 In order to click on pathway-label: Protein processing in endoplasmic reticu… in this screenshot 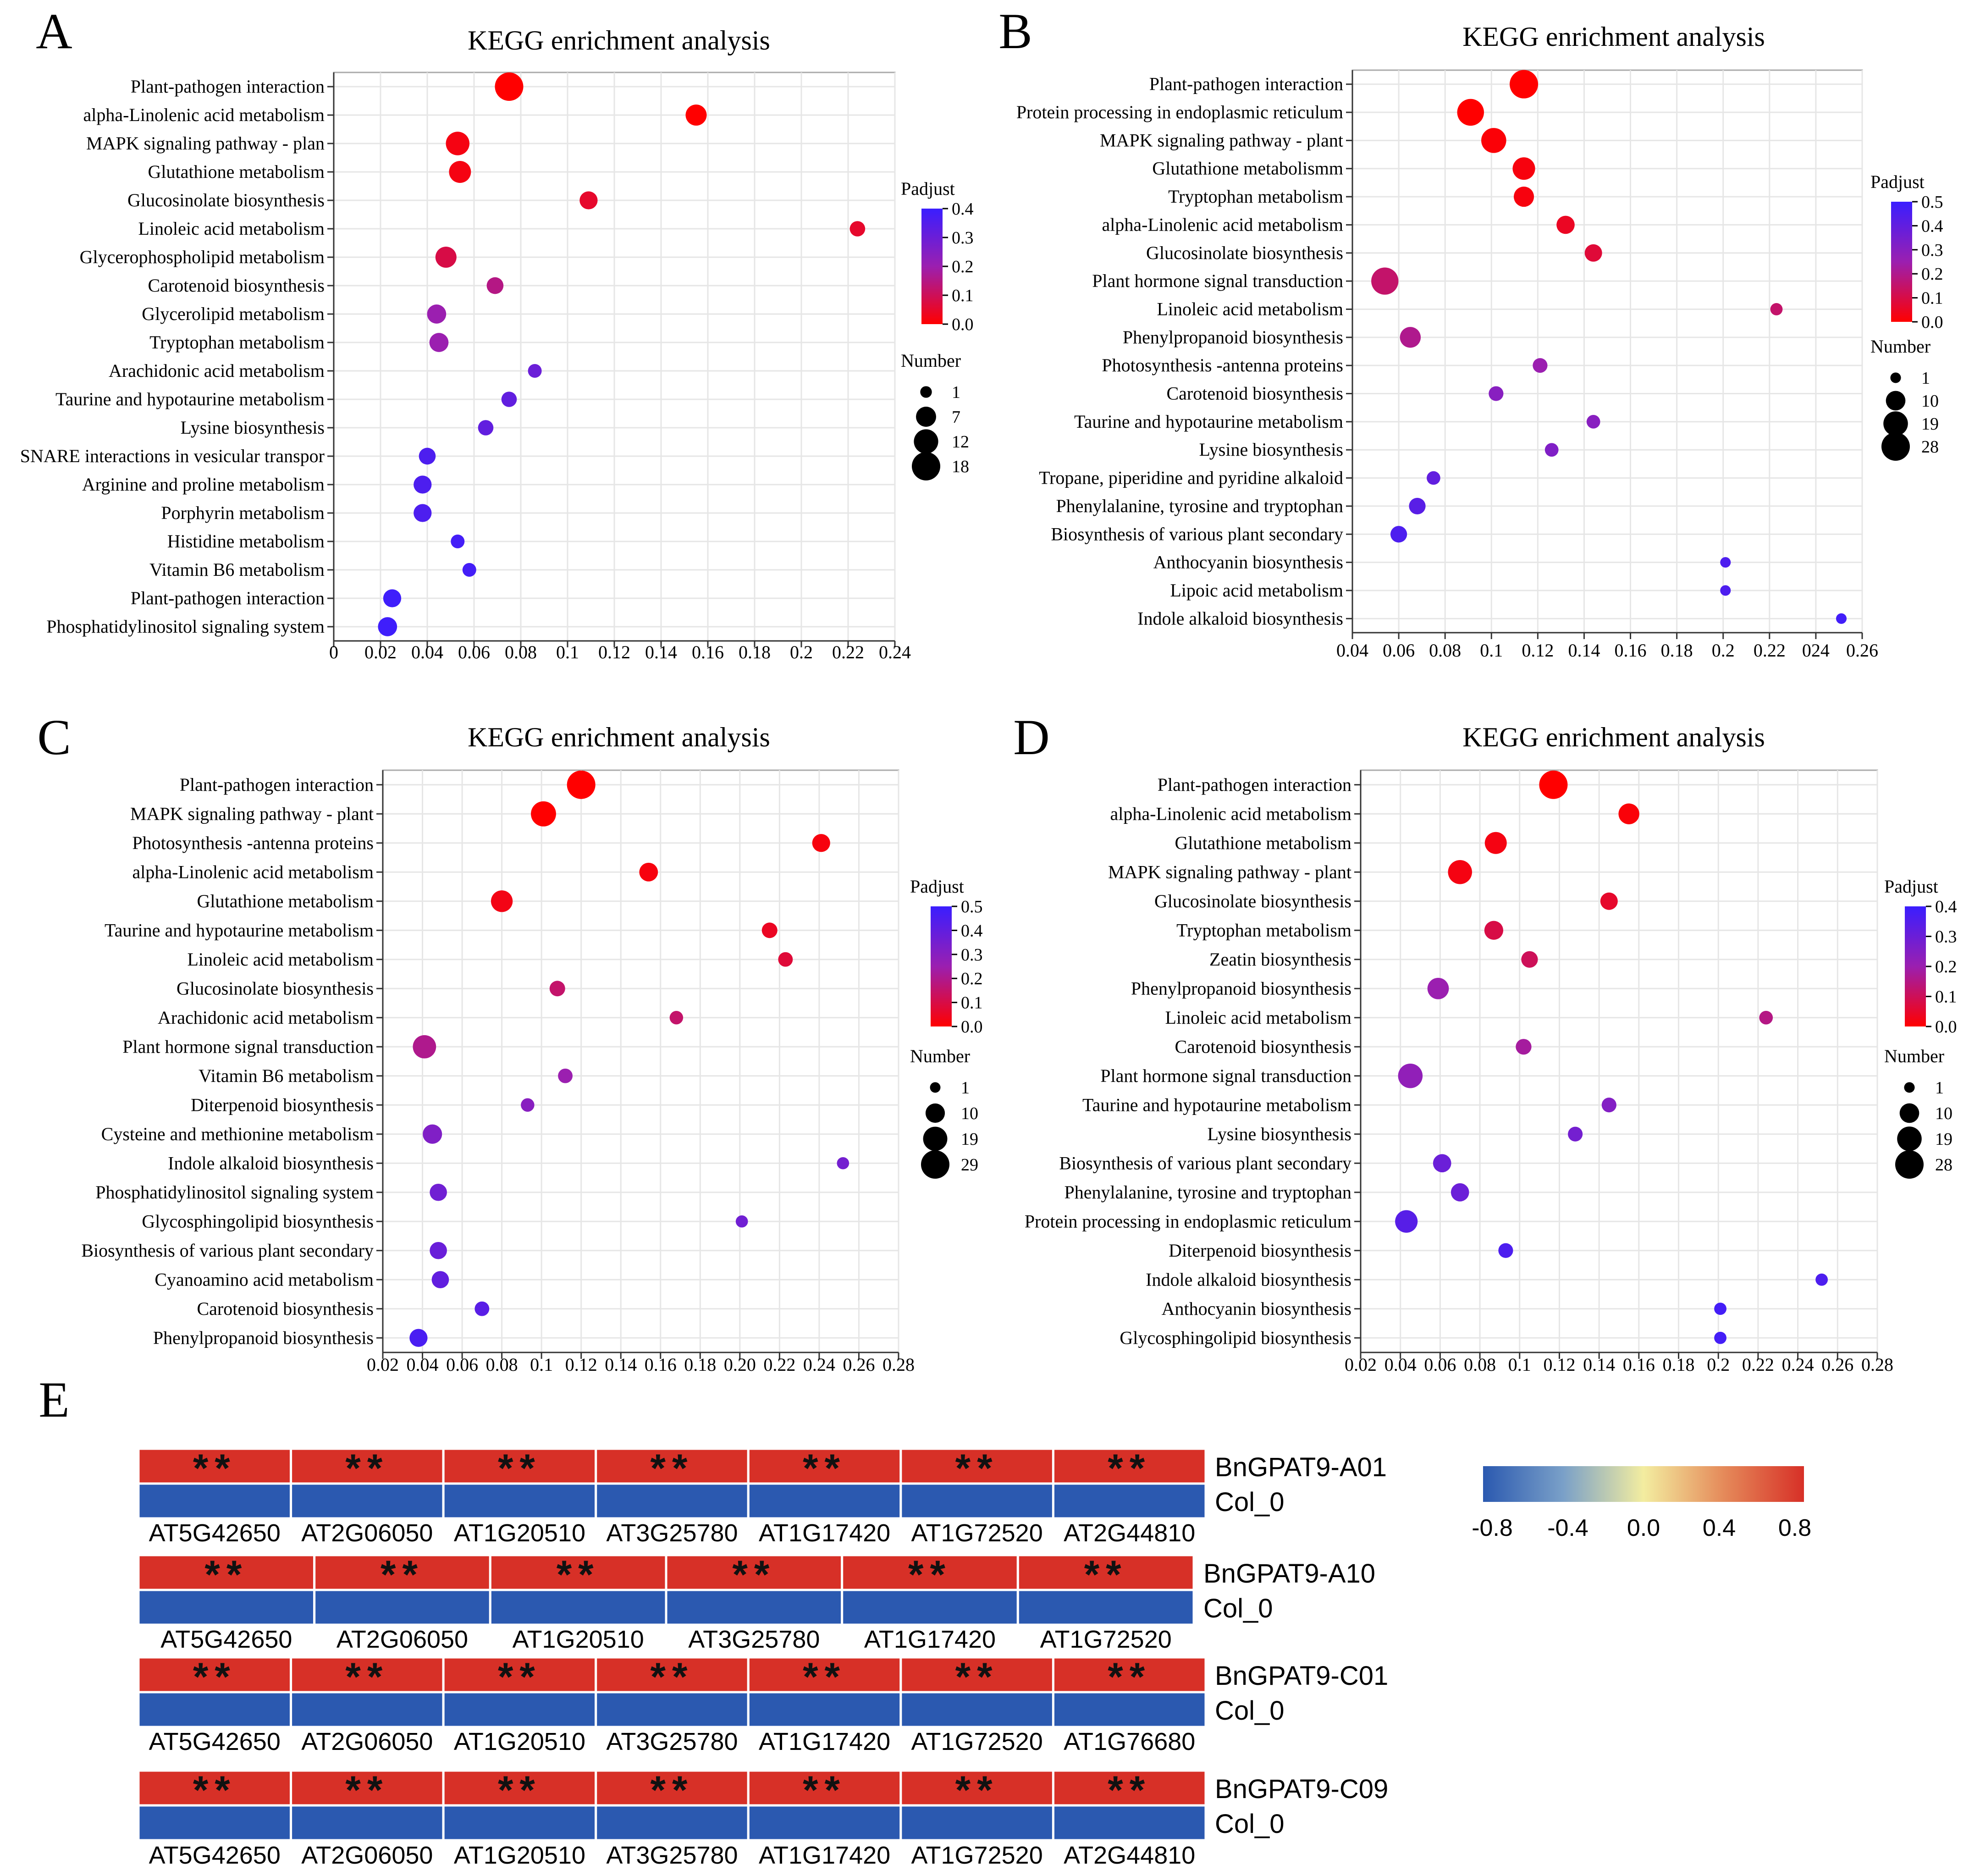, I will do `click(1179, 112)`.